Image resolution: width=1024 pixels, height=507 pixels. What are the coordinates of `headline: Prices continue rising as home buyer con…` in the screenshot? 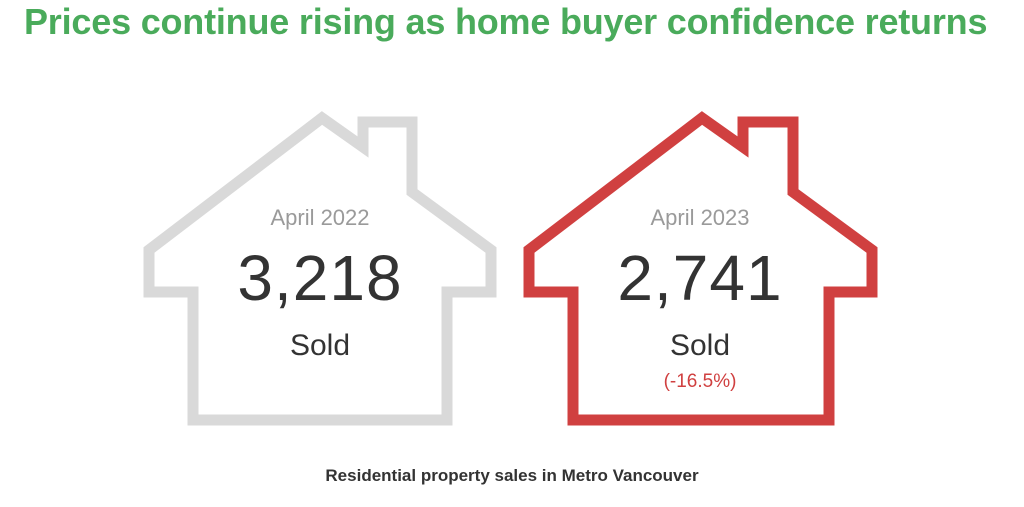 It's located at (506, 21).